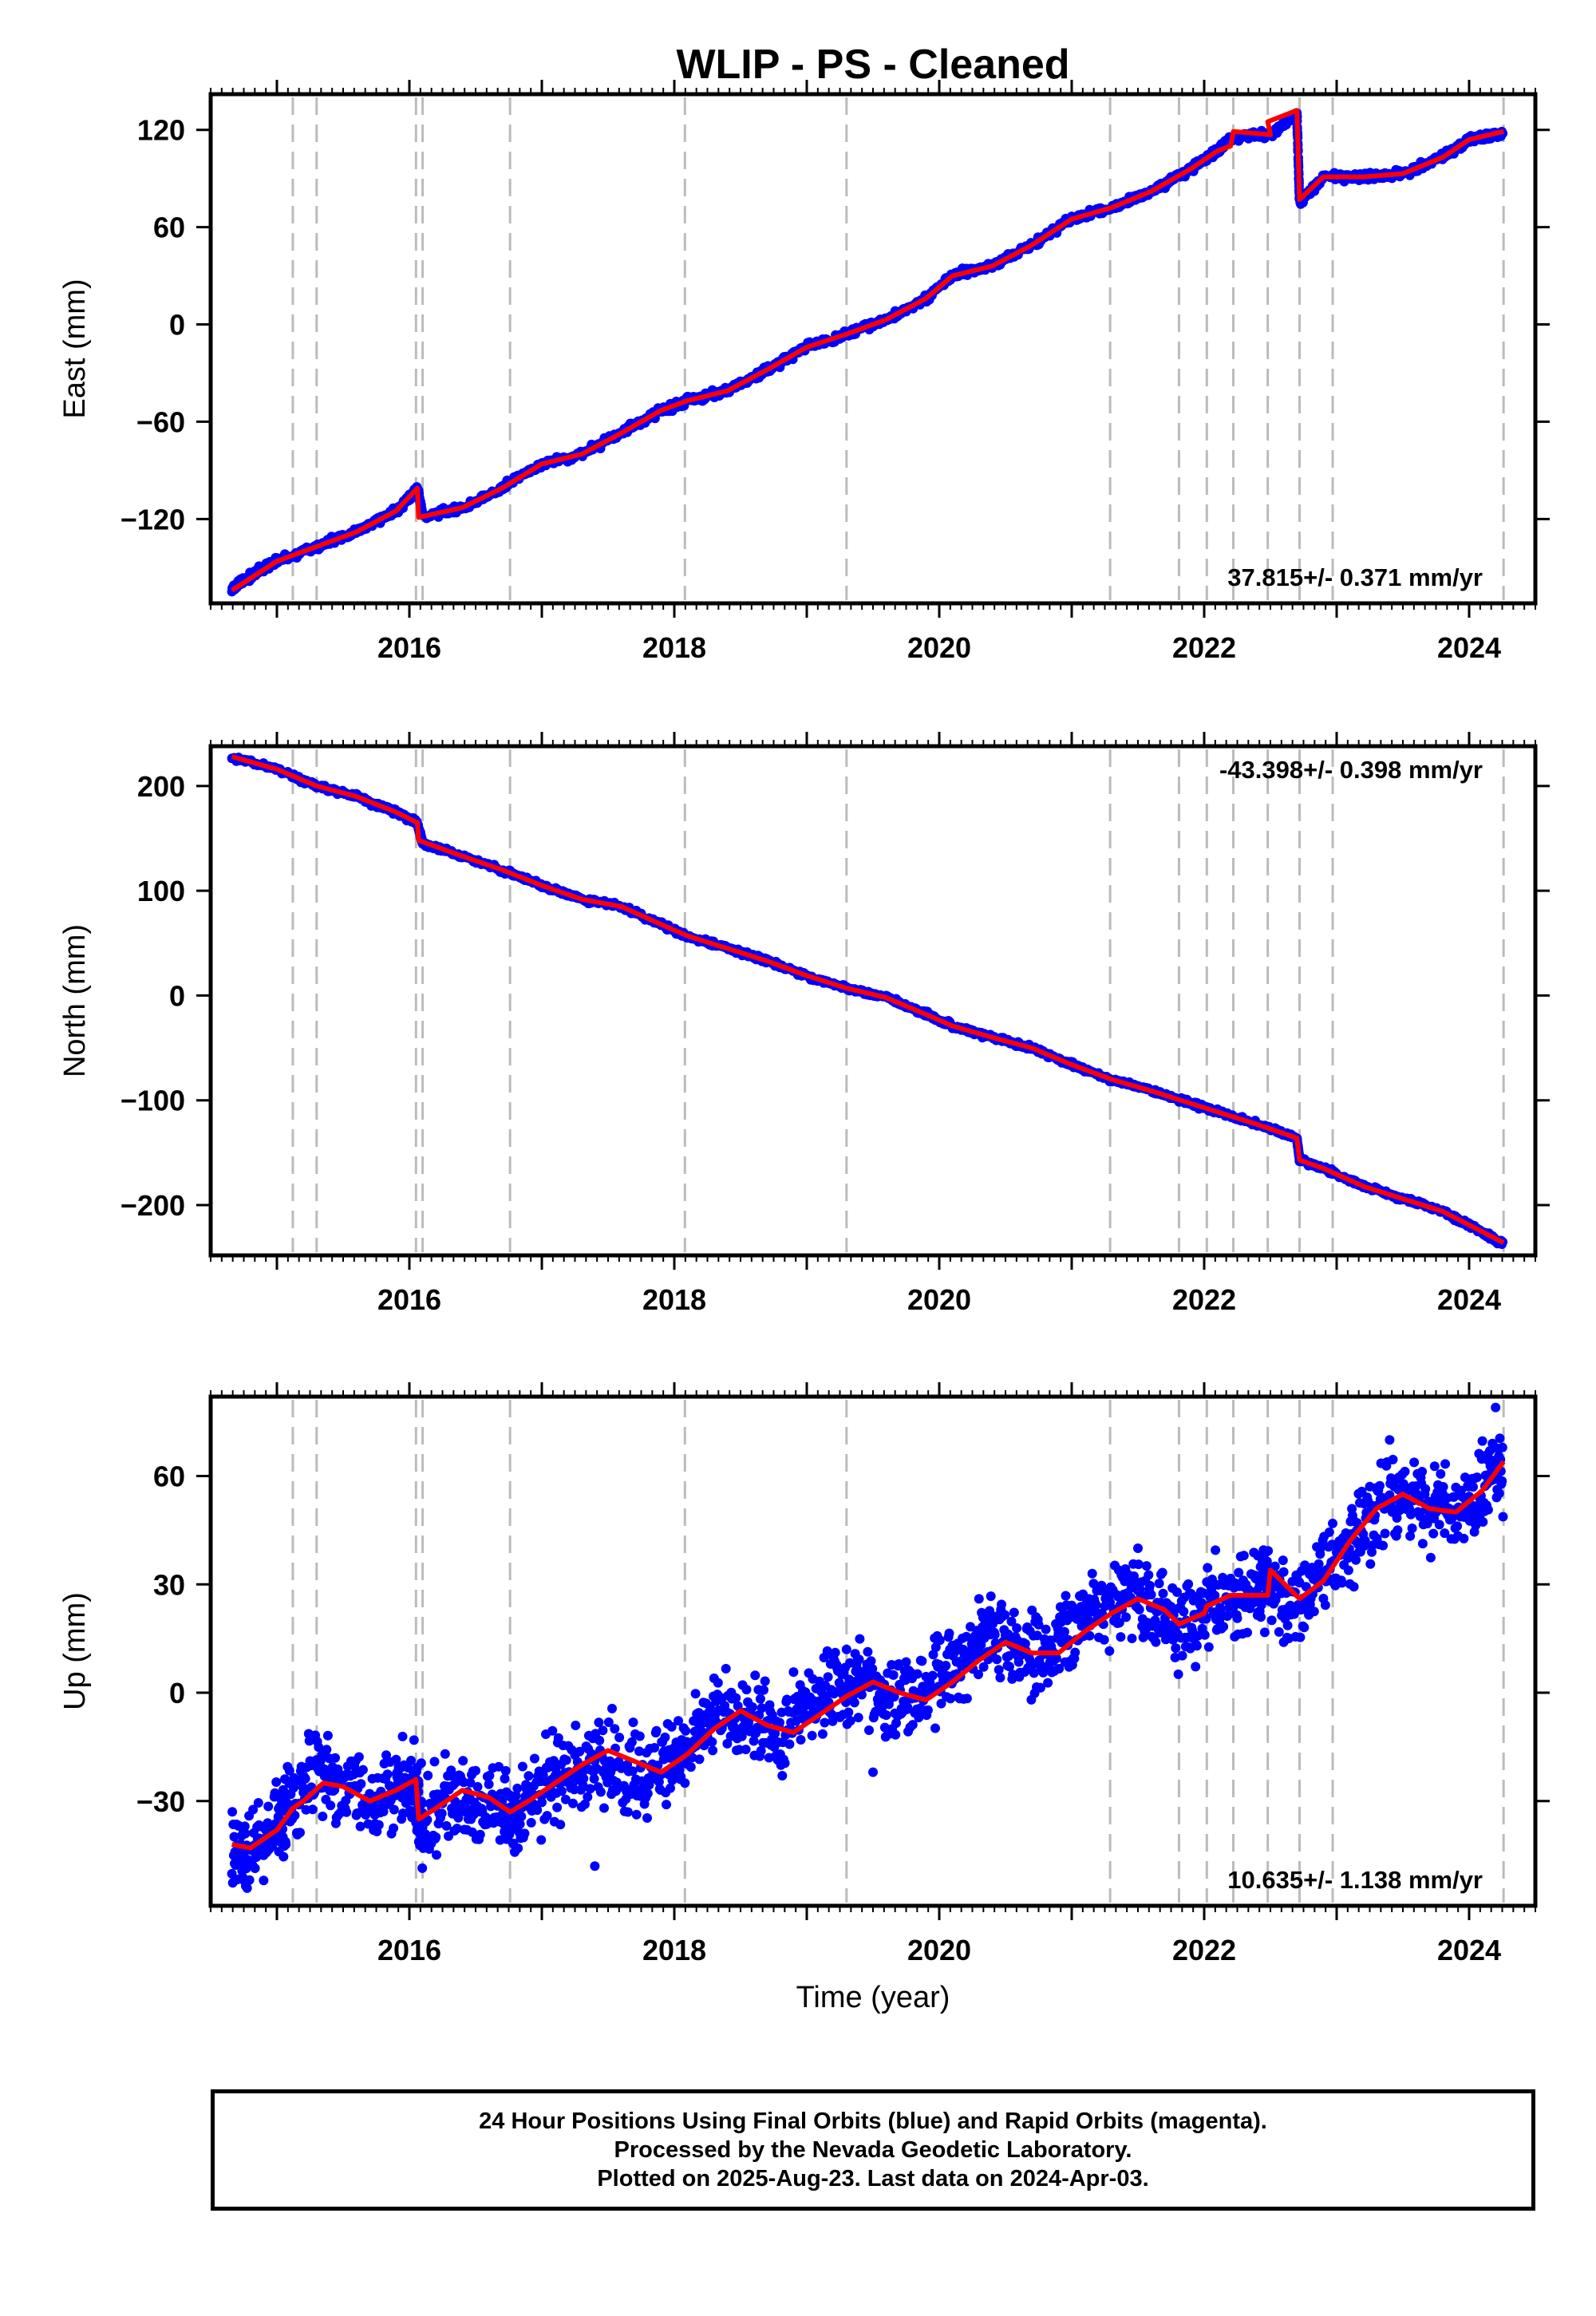  Describe the element at coordinates (177, 996) in the screenshot. I see `y-tick-label: 0` at that location.